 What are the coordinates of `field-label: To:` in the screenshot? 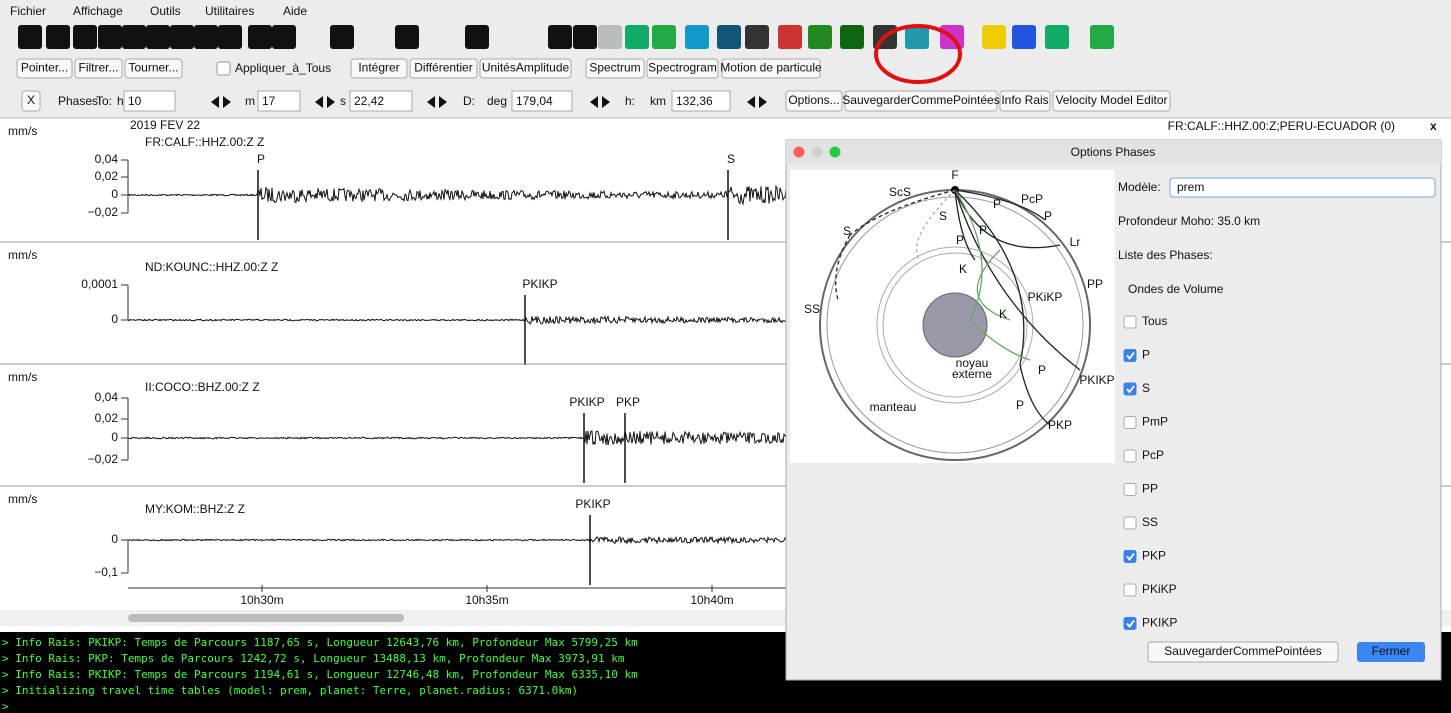 It's located at (104, 101).